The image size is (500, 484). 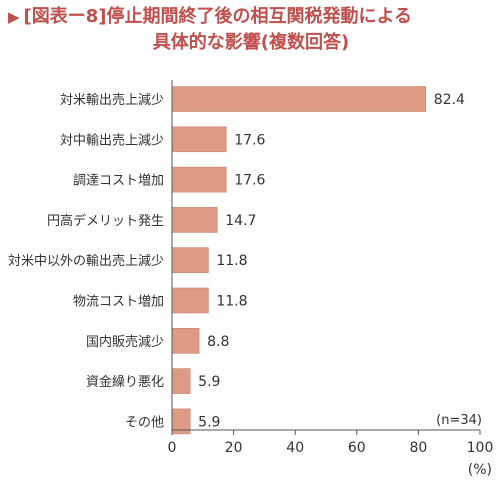 I want to click on x-tick-label: 60, so click(x=357, y=448).